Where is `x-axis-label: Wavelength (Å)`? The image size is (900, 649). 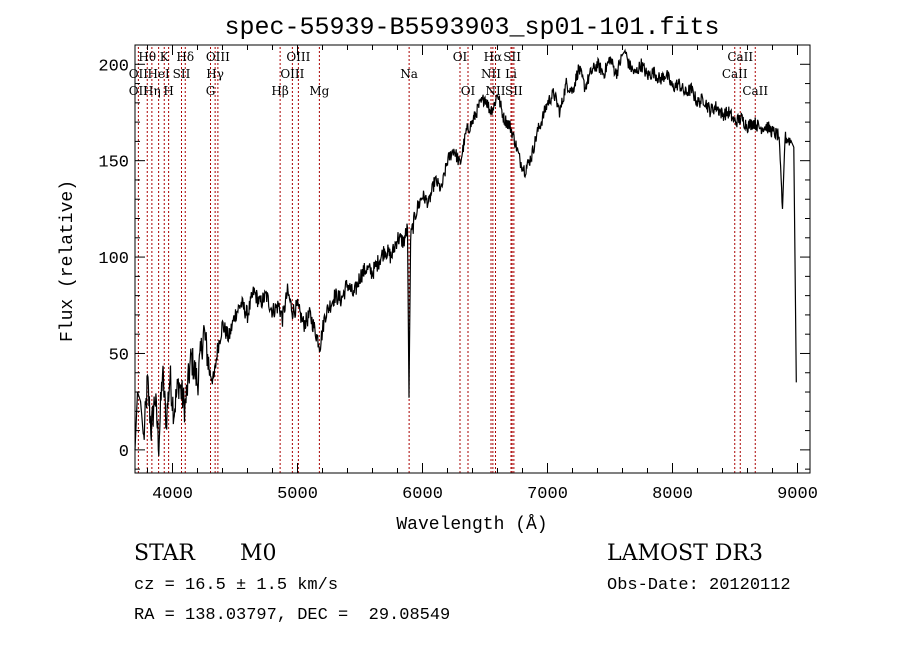
x-axis-label: Wavelength (Å) is located at coordinates (471, 524).